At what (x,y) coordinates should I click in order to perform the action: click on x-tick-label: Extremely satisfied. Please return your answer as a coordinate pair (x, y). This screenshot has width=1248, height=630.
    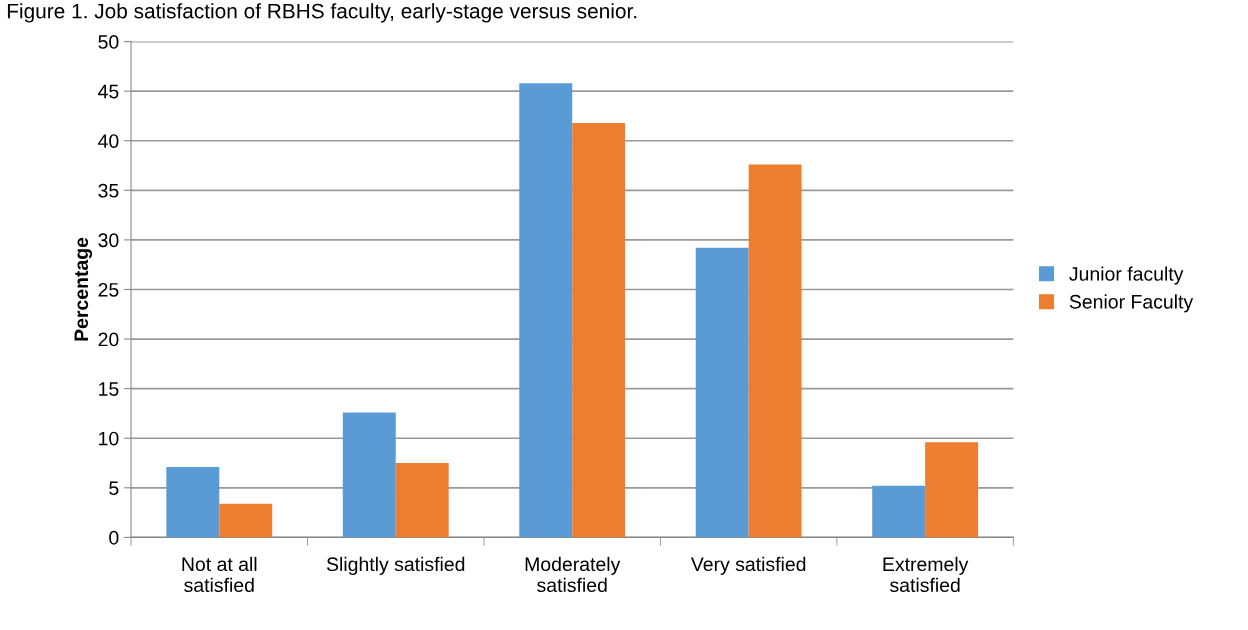
    Looking at the image, I should click on (926, 574).